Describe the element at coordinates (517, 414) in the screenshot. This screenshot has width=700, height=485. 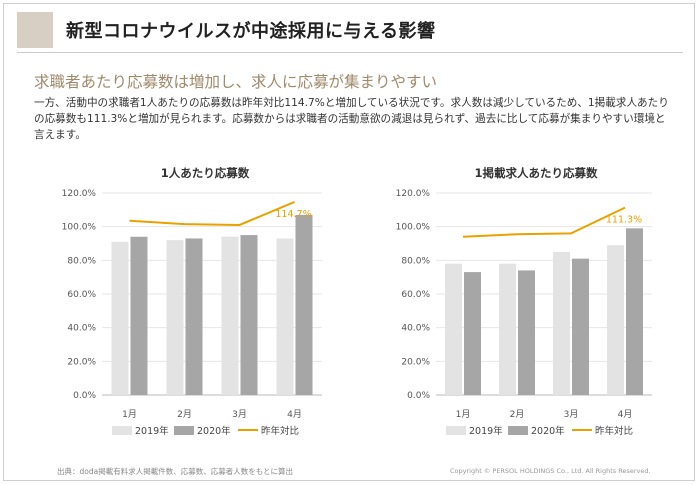
I see `chart-2-category-label: 2月` at that location.